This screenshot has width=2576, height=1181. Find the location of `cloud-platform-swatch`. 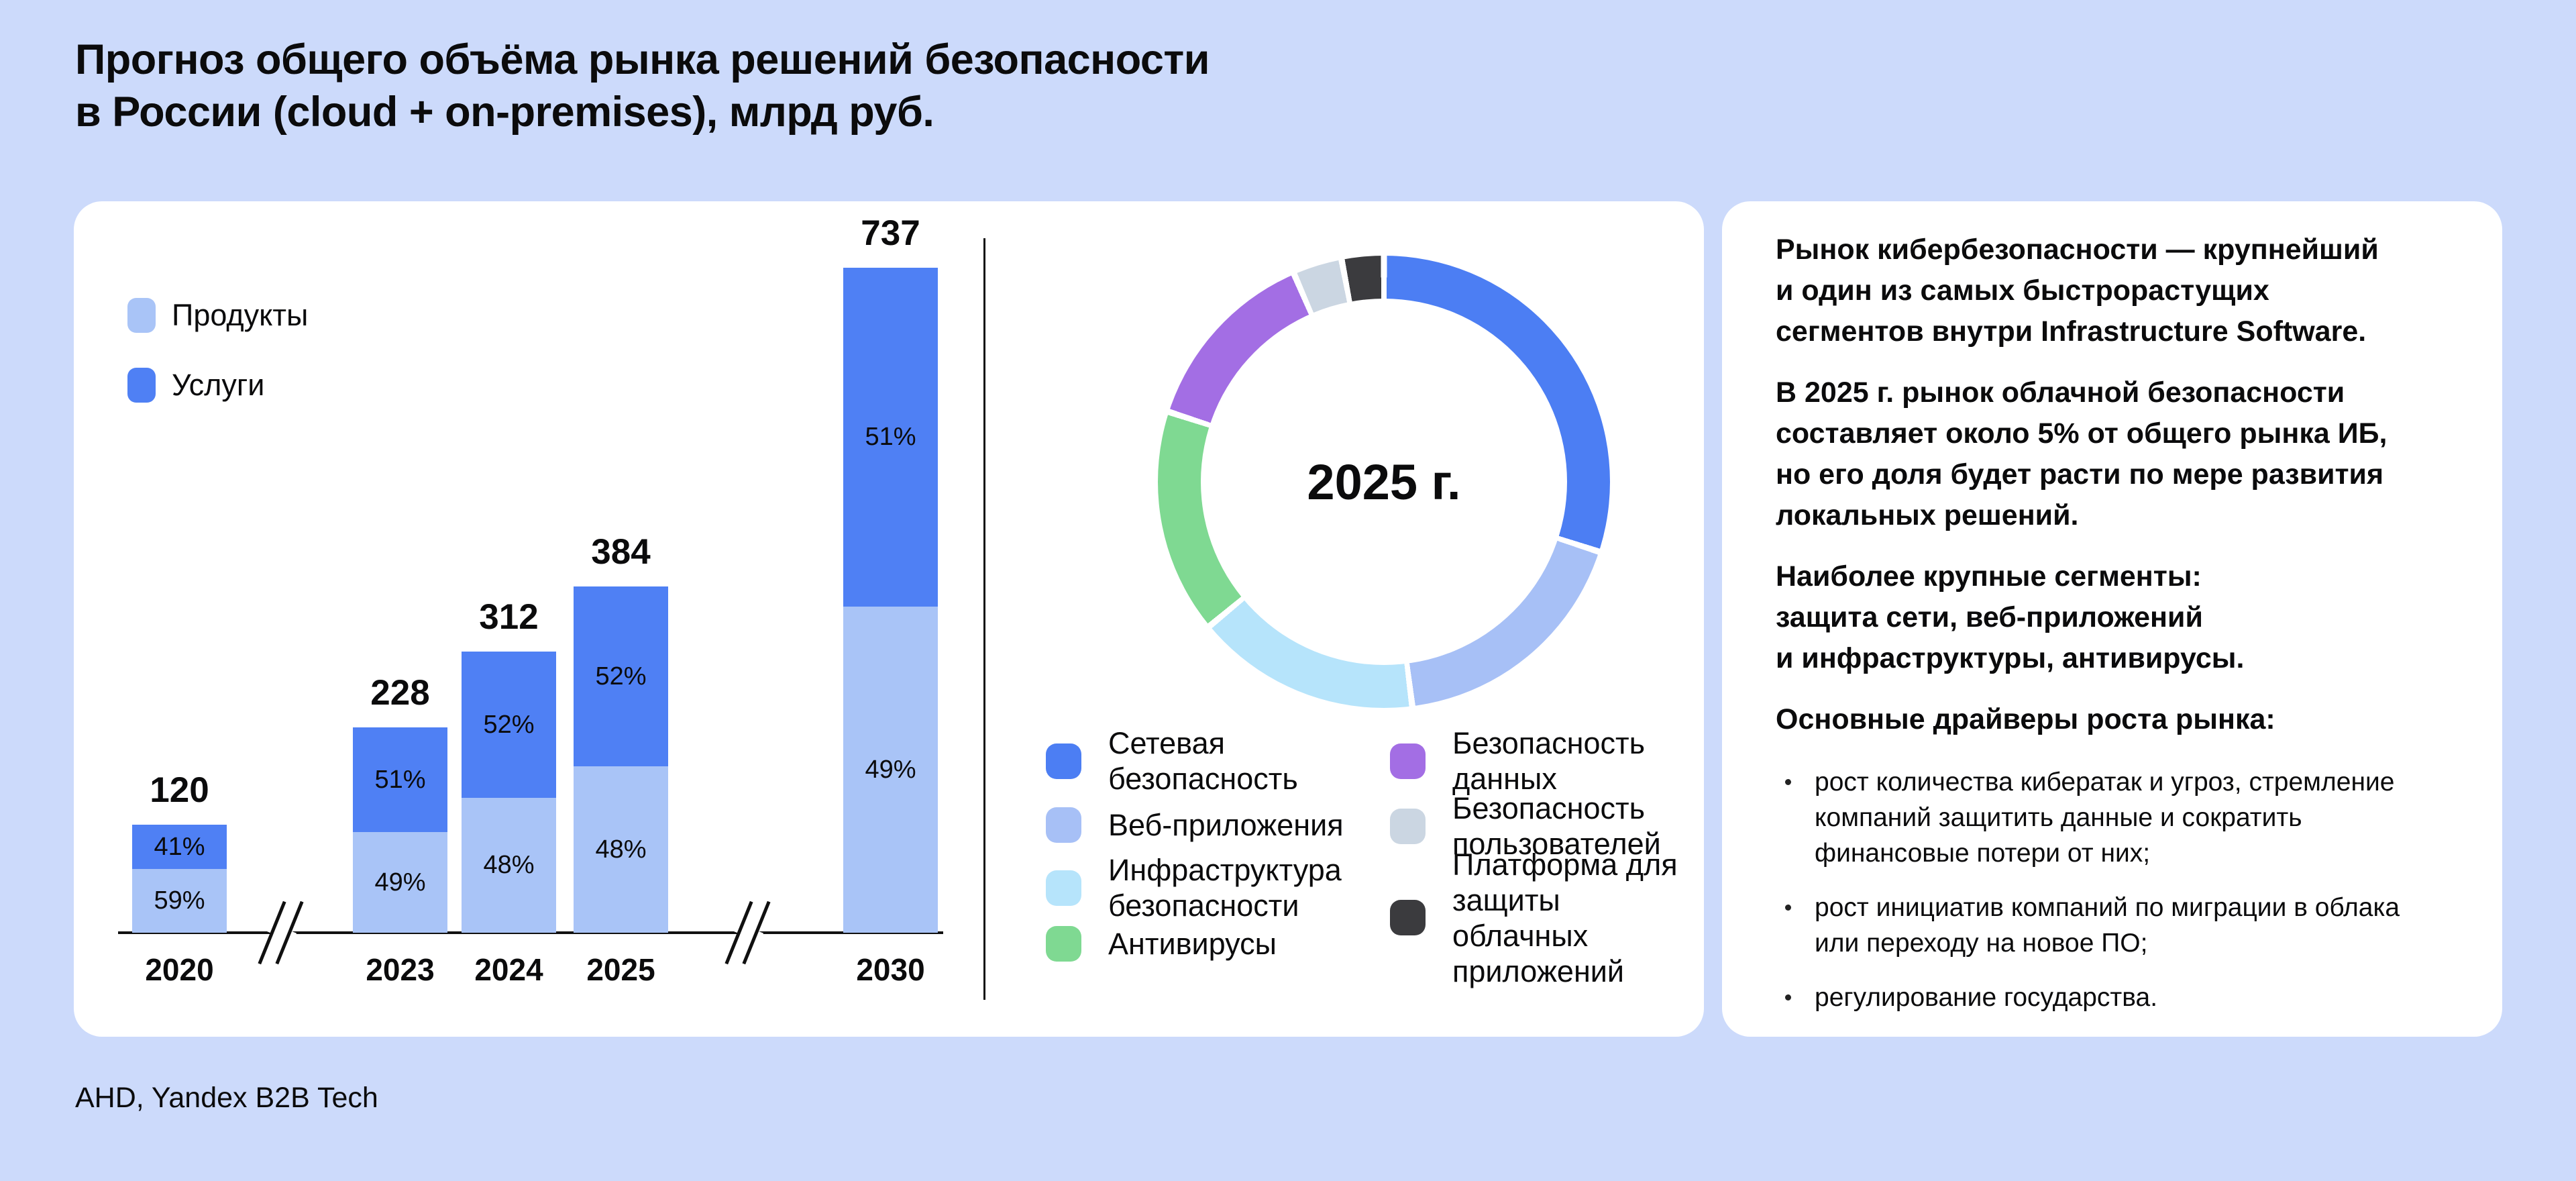

cloud-platform-swatch is located at coordinates (1408, 917).